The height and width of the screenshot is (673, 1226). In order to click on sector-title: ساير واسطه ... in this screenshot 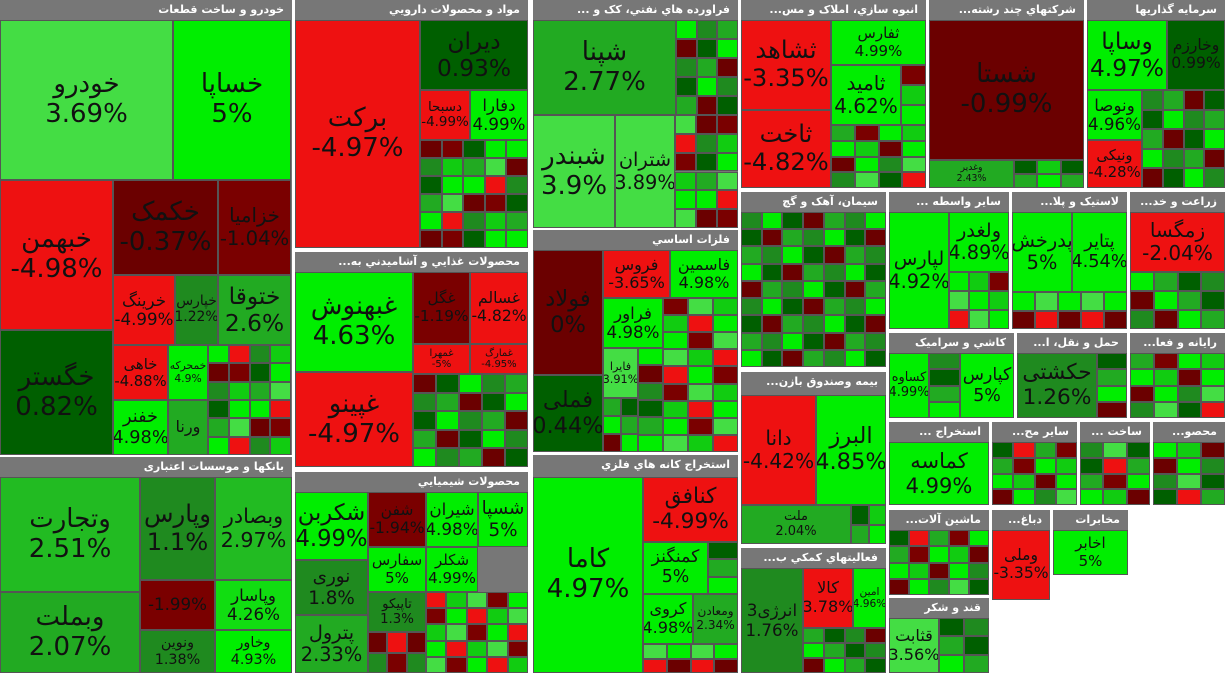, I will do `click(958, 201)`.